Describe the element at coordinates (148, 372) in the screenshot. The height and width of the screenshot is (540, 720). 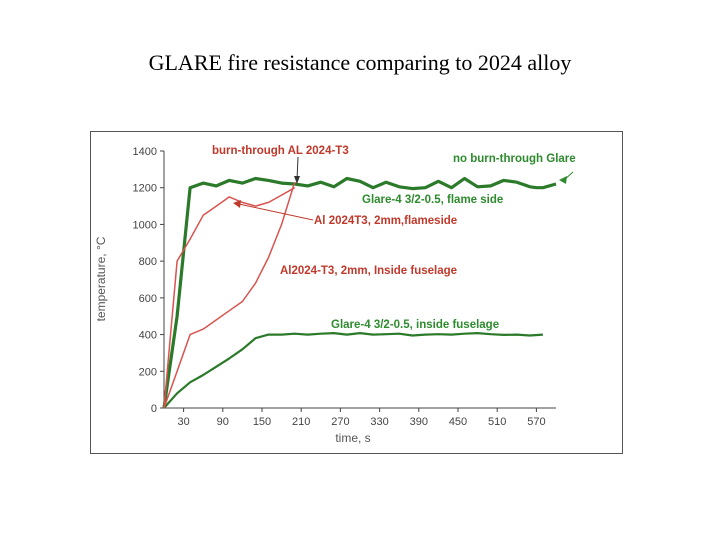
I see `y-tick-label: 200` at that location.